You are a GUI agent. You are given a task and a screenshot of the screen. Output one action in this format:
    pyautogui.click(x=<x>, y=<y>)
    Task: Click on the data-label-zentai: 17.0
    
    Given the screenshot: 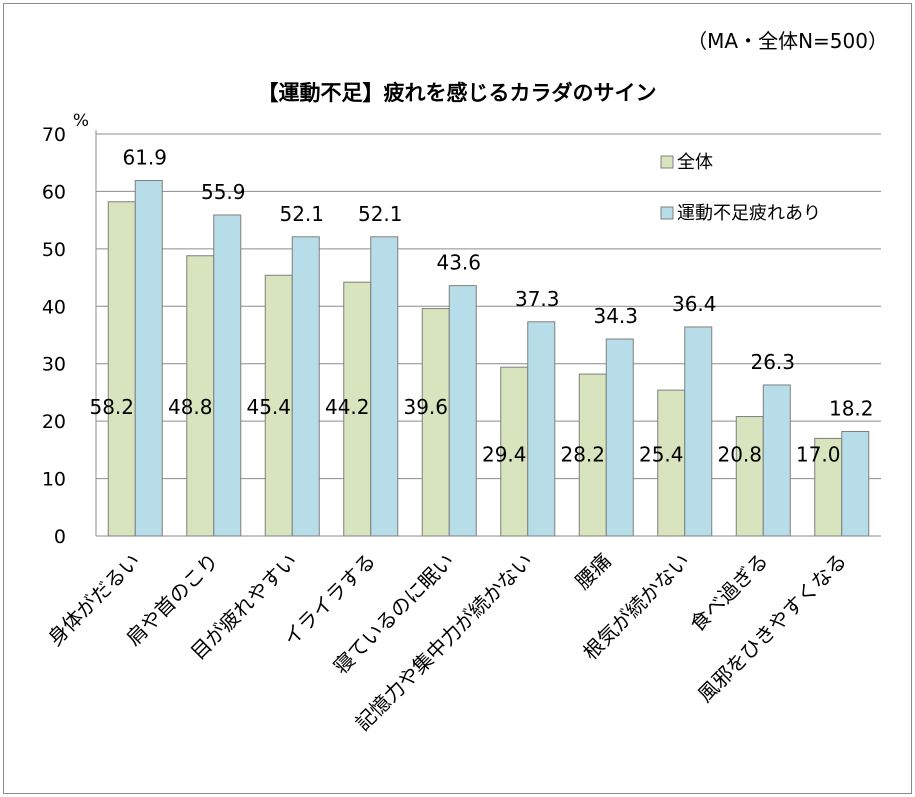 What is the action you would take?
    pyautogui.click(x=818, y=454)
    